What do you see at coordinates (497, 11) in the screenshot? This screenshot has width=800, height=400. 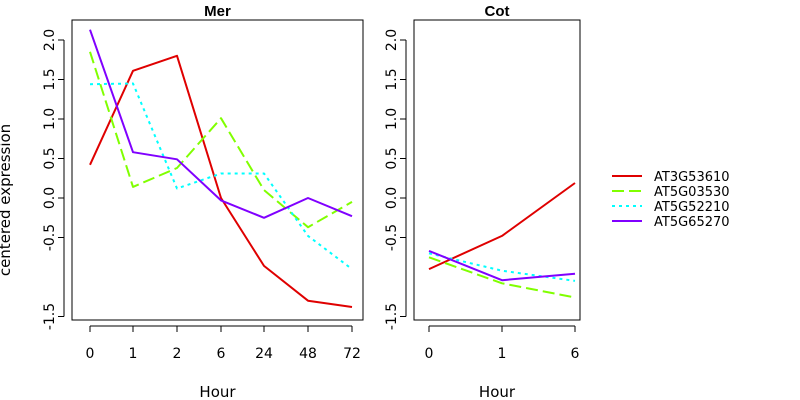 I see `panel-1-title: Cot` at bounding box center [497, 11].